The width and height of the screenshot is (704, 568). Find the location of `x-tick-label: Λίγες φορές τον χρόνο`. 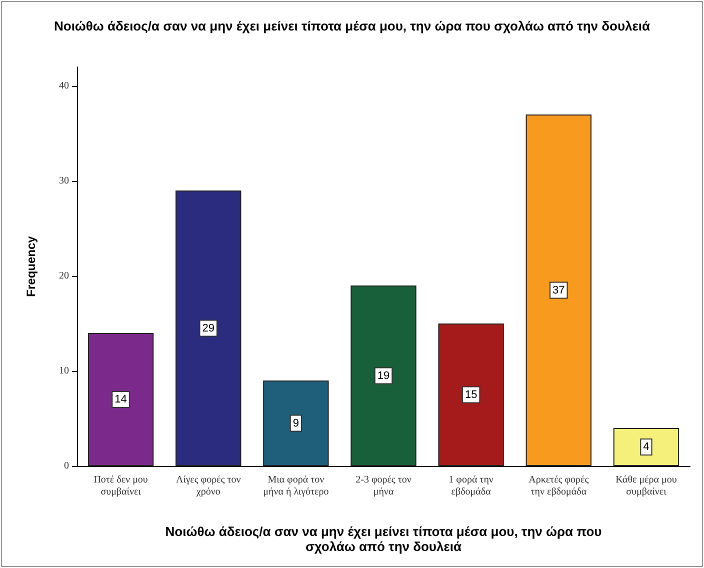

x-tick-label: Λίγες φορές τον χρόνο is located at coordinates (209, 486).